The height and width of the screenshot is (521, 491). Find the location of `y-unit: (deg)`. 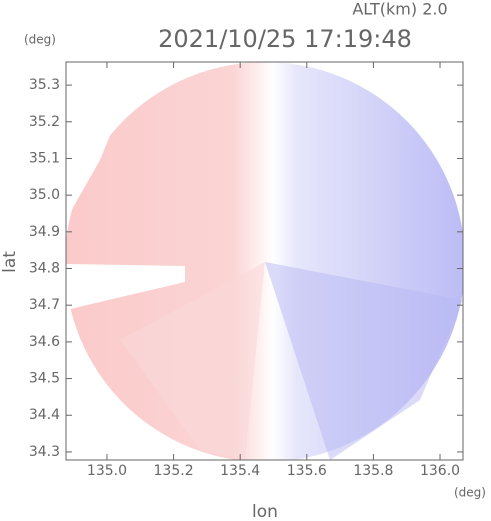

y-unit: (deg) is located at coordinates (40, 40).